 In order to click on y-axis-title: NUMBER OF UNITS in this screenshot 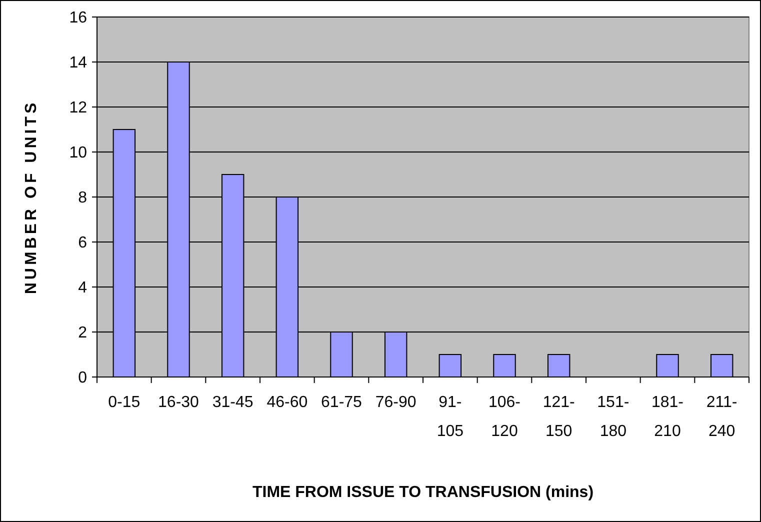, I will do `click(31, 197)`.